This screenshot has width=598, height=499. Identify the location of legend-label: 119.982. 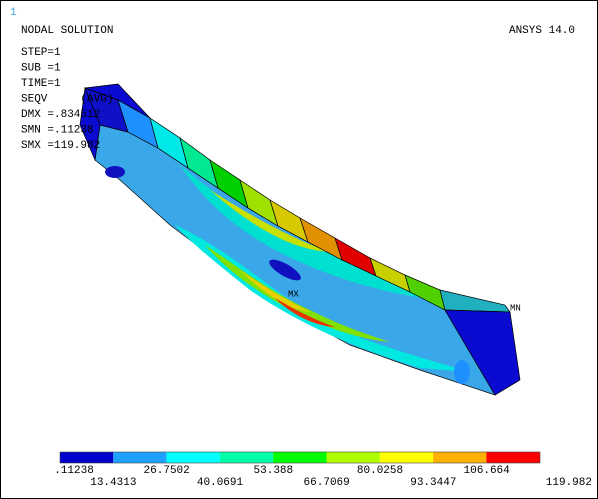
(569, 483).